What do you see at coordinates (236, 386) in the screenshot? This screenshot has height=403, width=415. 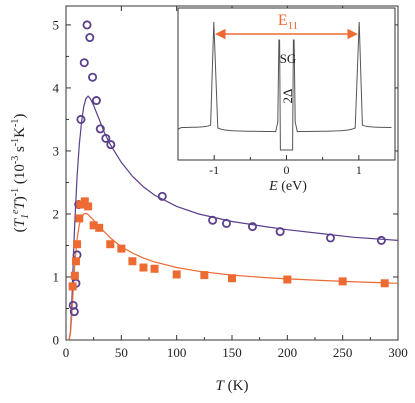 I see `x-label-unit: (K)` at bounding box center [236, 386].